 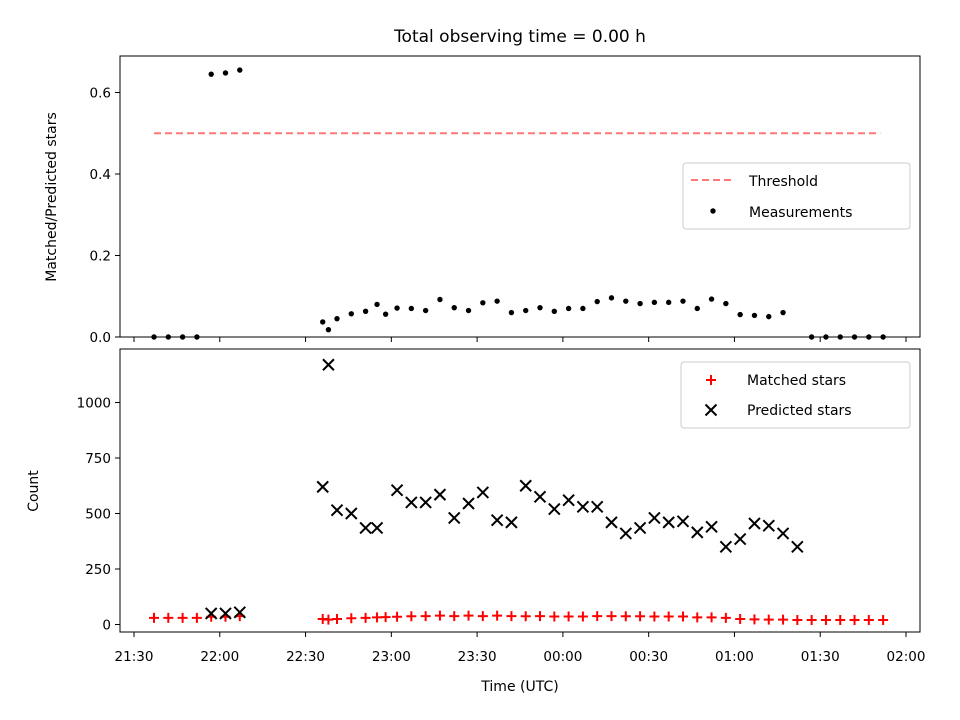 What do you see at coordinates (98, 570) in the screenshot?
I see `y-tick-label: 250` at bounding box center [98, 570].